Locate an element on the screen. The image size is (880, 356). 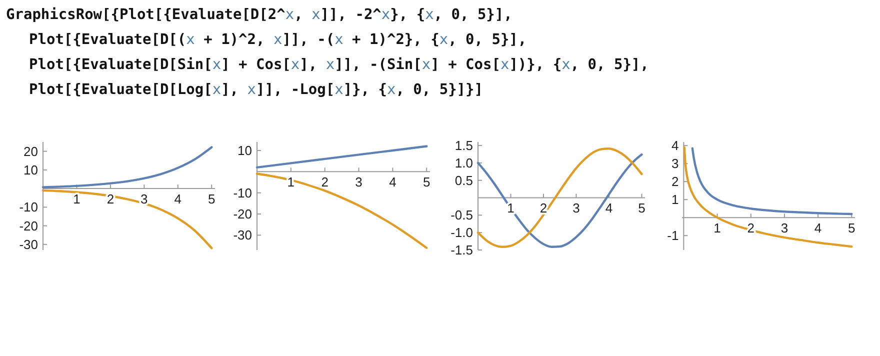
text: Plot[{Evaluate[D[(x + 1)^2, x]], -(x + 1)^2}, {x, 0, 5}], is located at coordinates (278, 40).